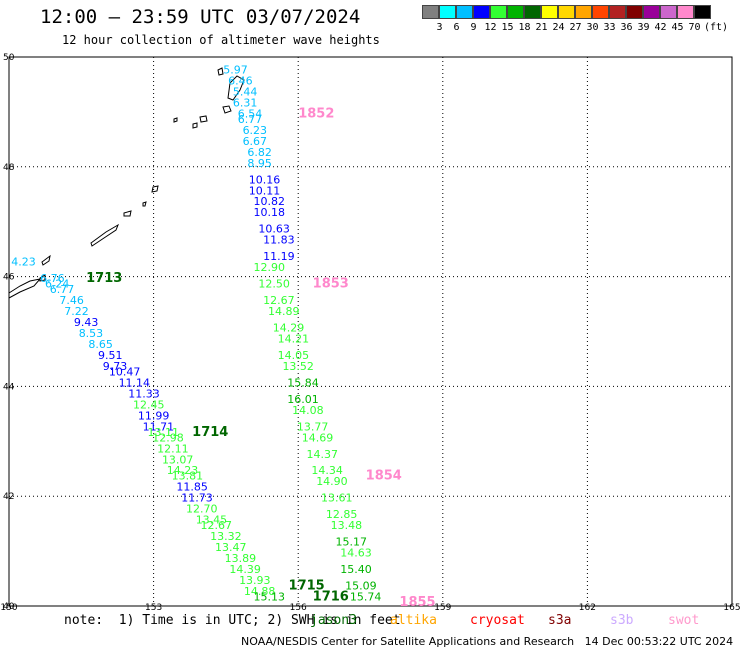 This screenshot has height=650, width=740. What do you see at coordinates (159, 426) in the screenshot?
I see `wave-height-value: 11.71` at bounding box center [159, 426].